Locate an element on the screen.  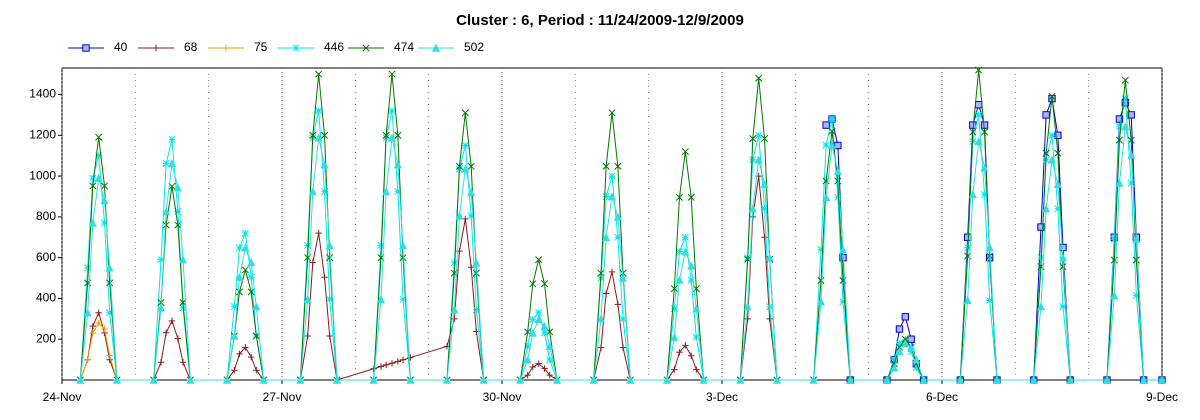
legend-label: 446 is located at coordinates (334, 47).